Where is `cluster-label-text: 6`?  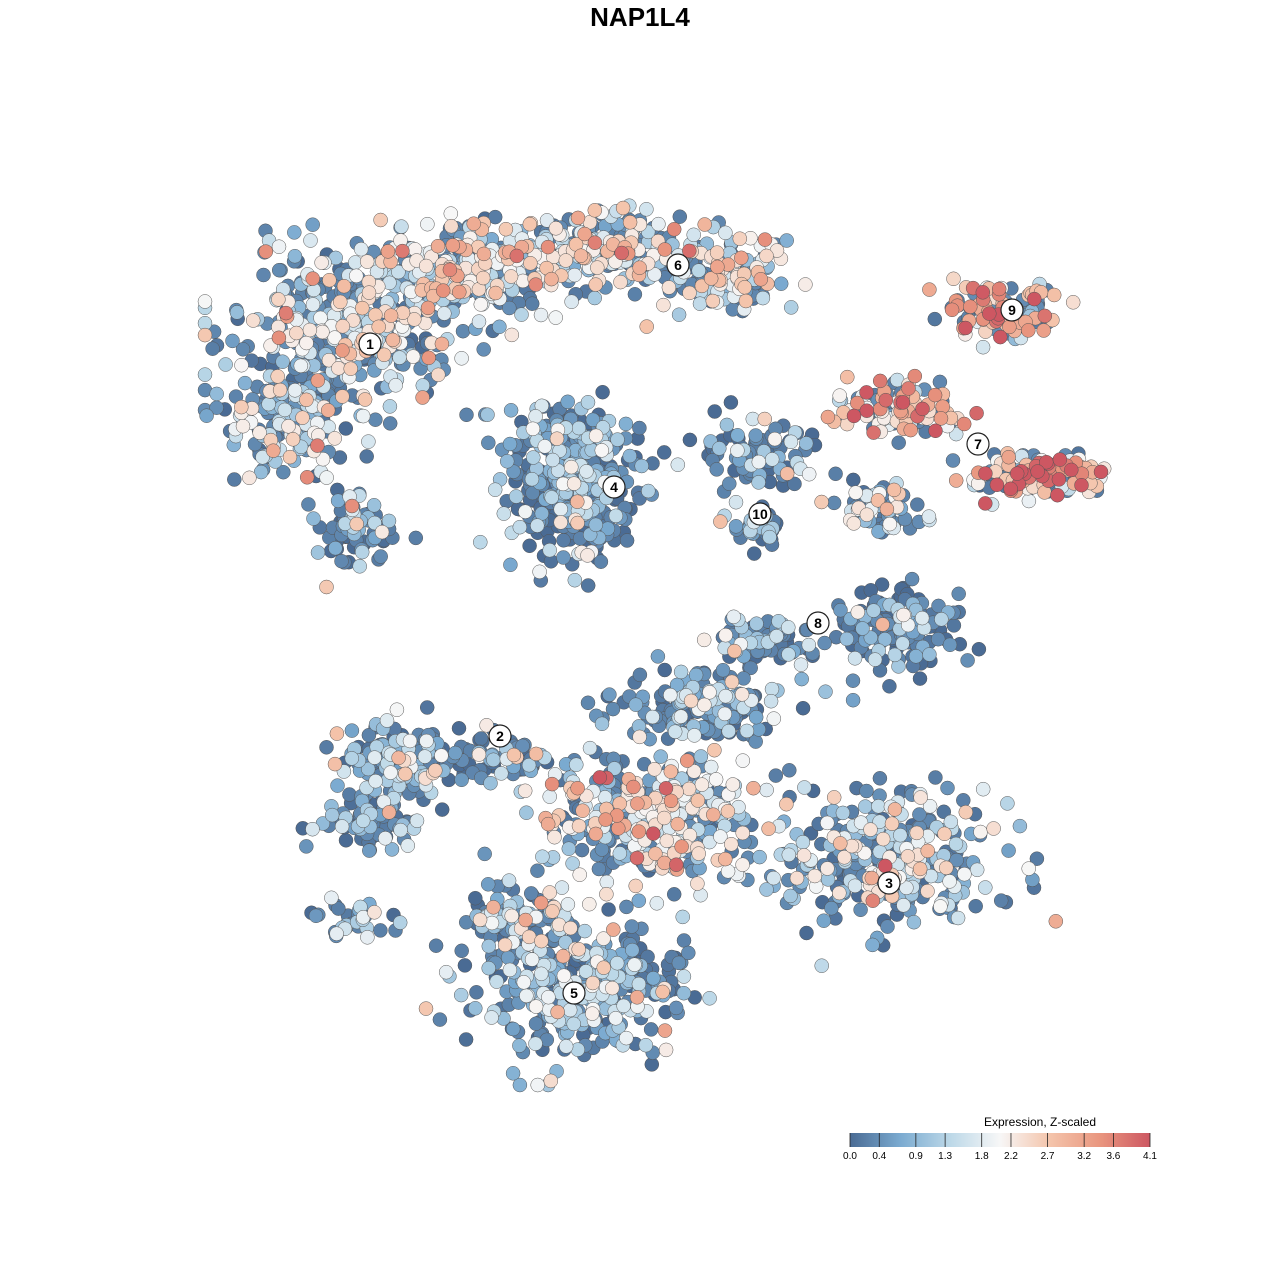 cluster-label-text: 6 is located at coordinates (678, 265).